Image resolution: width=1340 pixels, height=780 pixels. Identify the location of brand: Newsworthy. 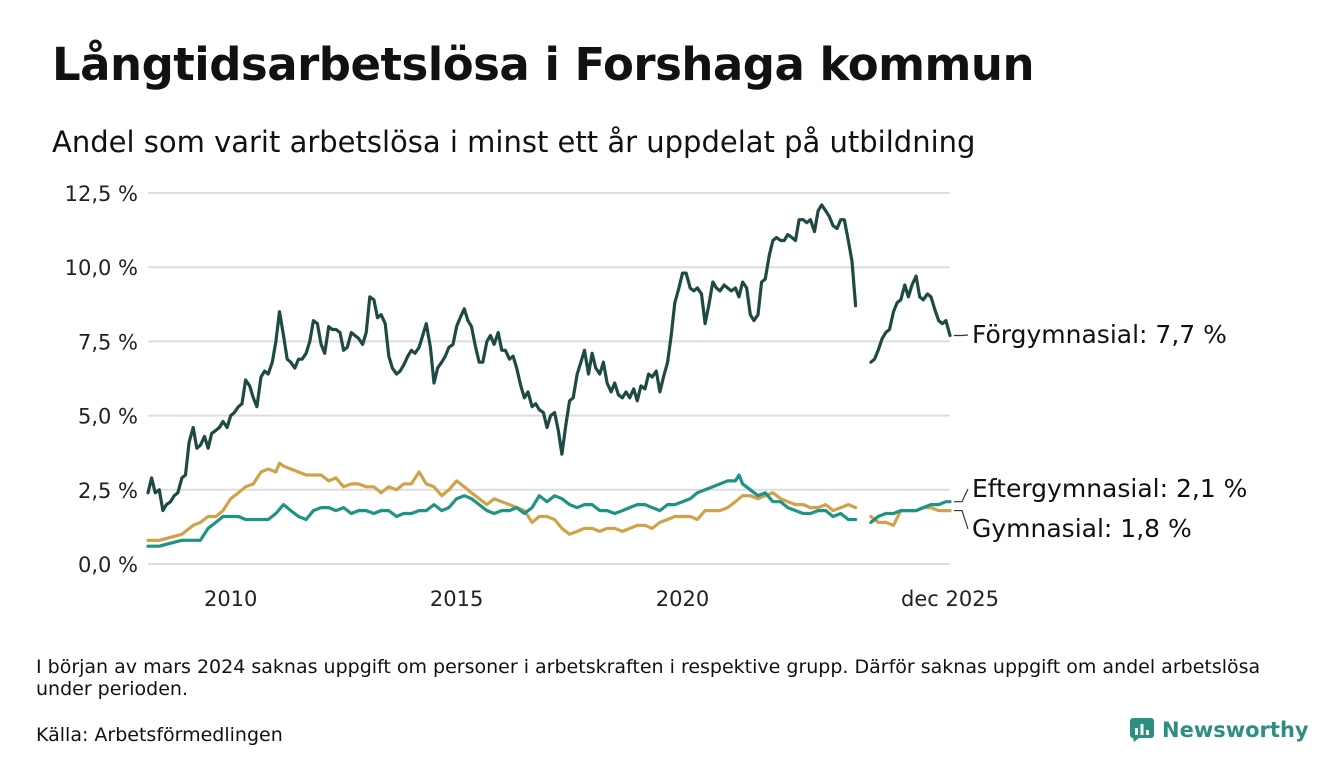
(1219, 730).